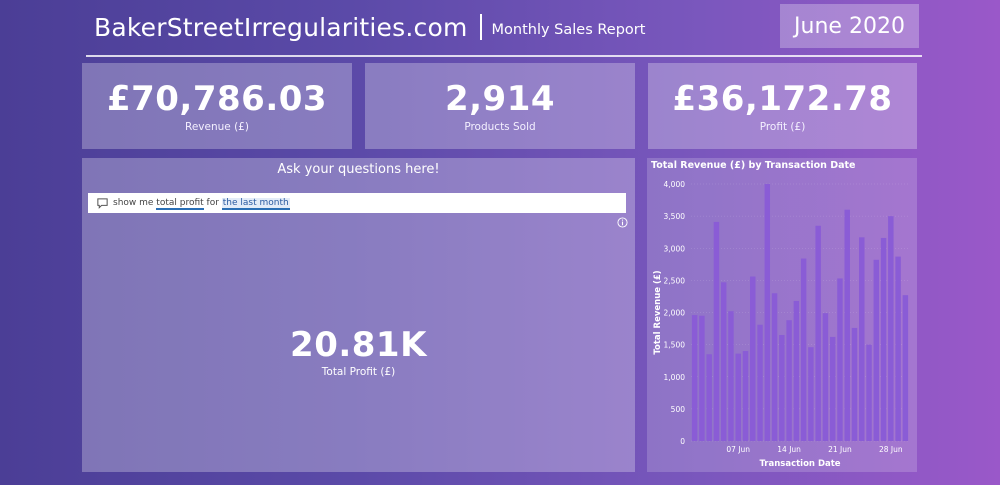 This screenshot has width=1000, height=485. I want to click on kpi-revenue-value: £70,786.03, so click(217, 99).